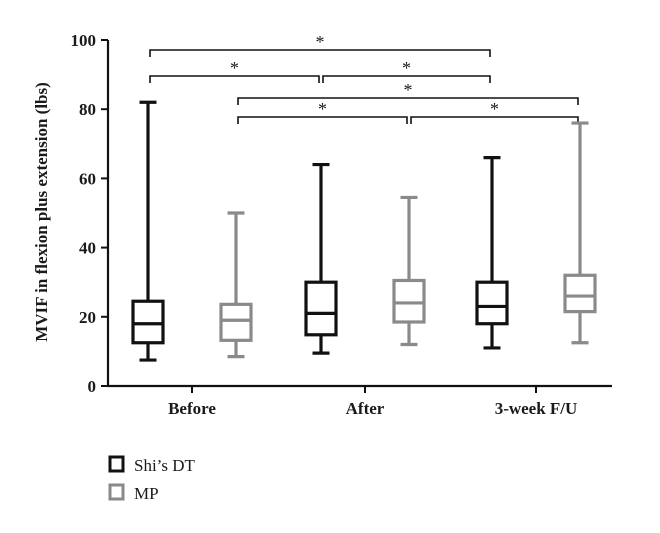 The height and width of the screenshot is (533, 660). I want to click on significance-brackets: ** *** *, so click(364, 78).